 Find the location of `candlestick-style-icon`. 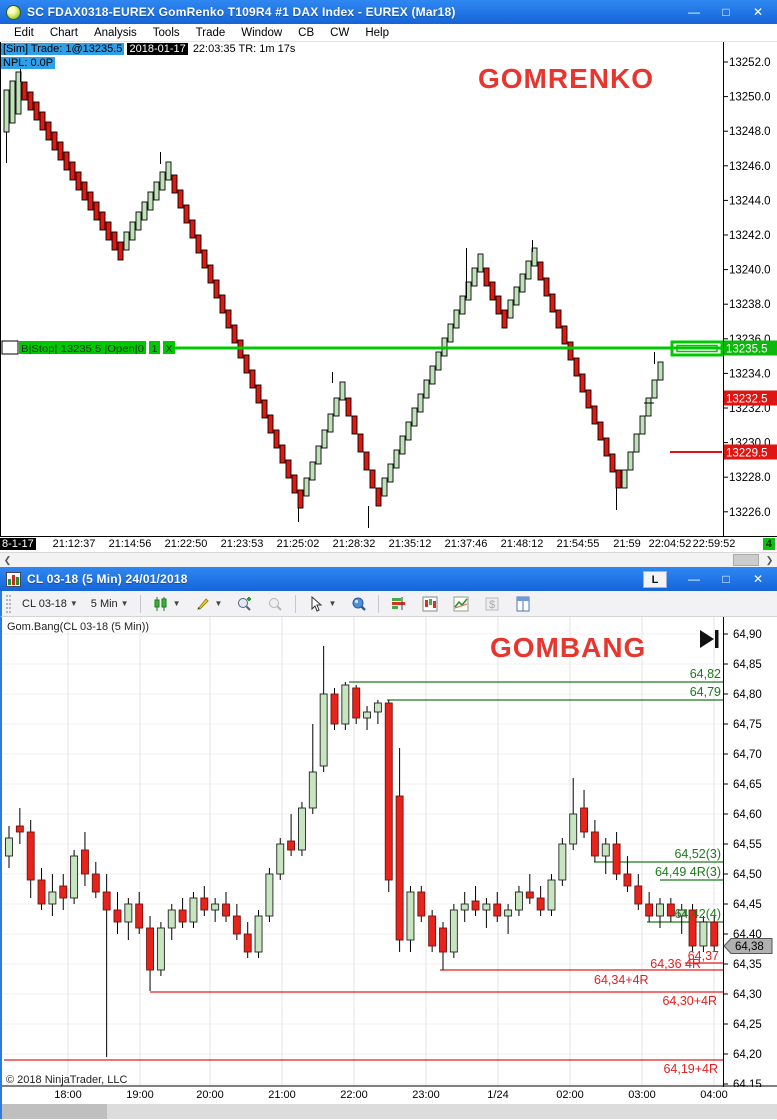

candlestick-style-icon is located at coordinates (161, 604).